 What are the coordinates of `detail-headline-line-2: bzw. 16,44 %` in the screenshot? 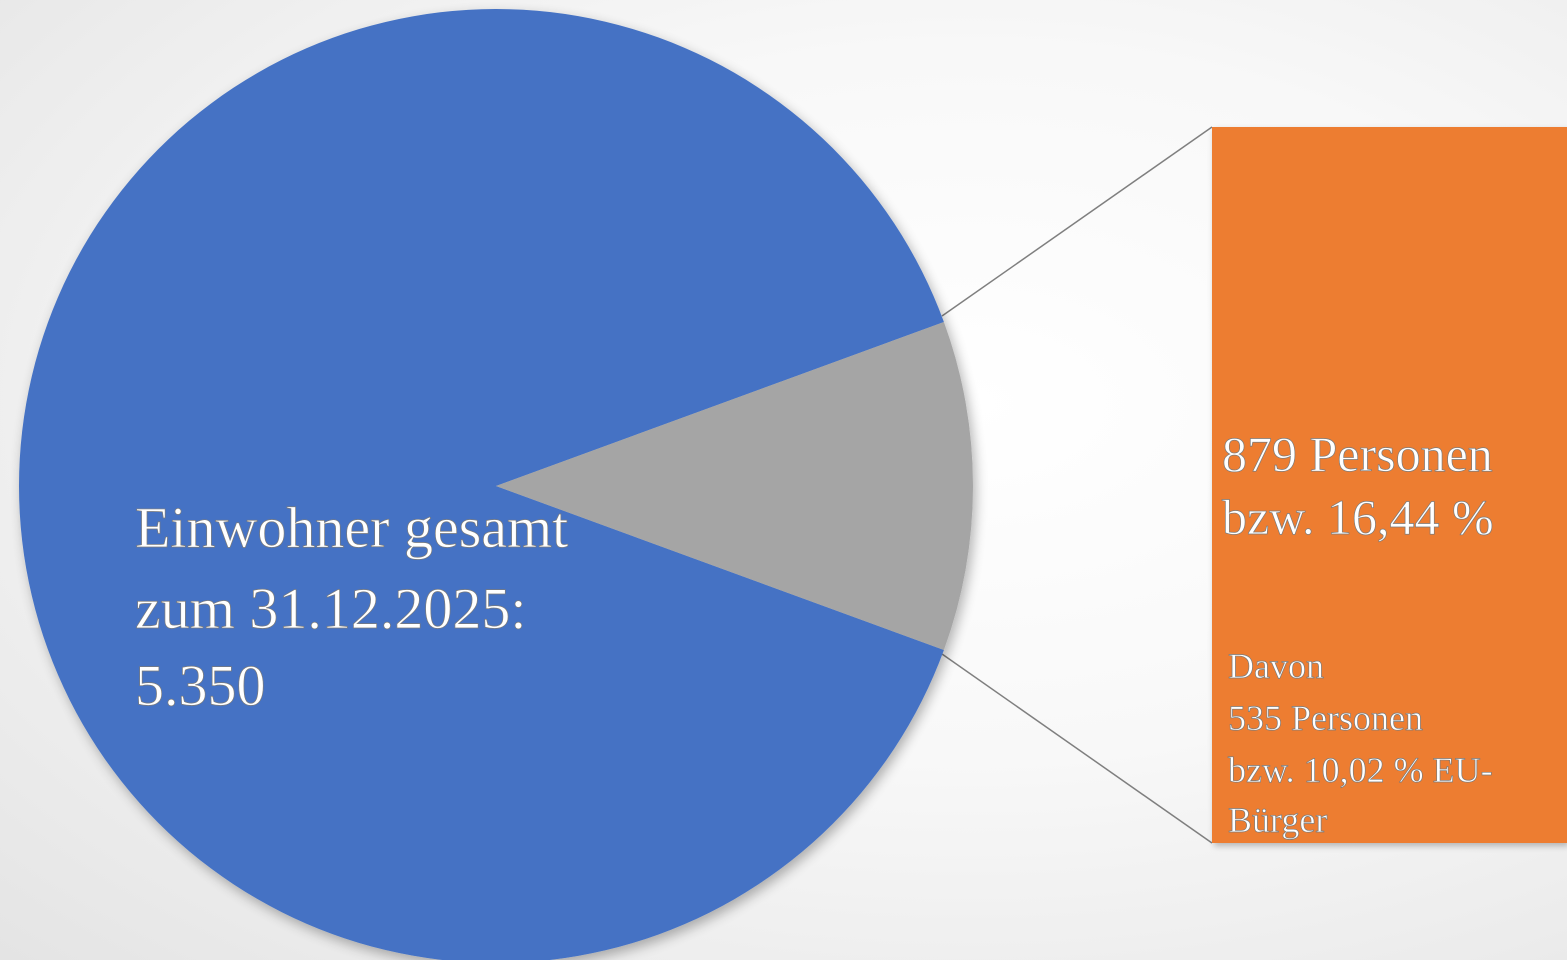 It's located at (1358, 517).